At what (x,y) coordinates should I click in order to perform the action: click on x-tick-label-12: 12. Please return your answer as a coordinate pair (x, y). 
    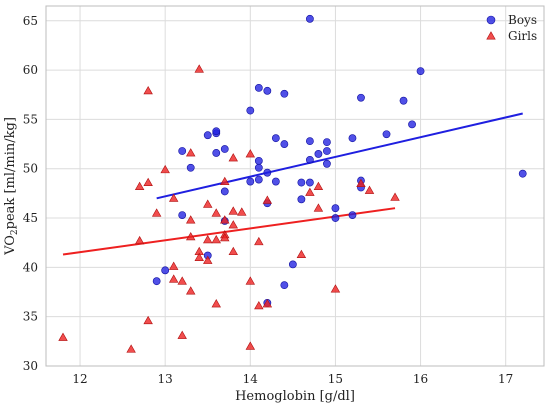
    Looking at the image, I should click on (79, 379).